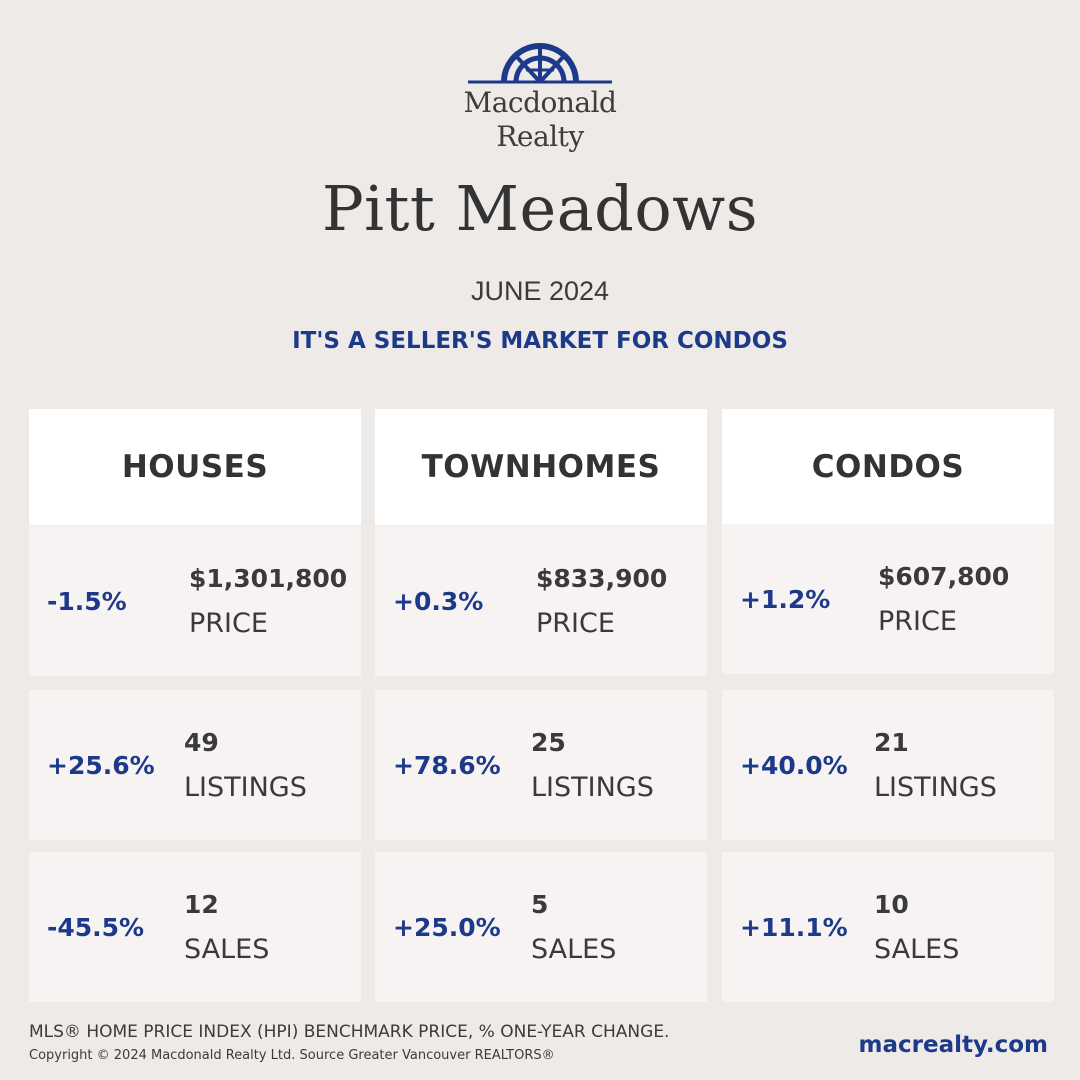 This screenshot has width=1080, height=1080. Describe the element at coordinates (447, 927) in the screenshot. I see `sales-change: +25.0%` at that location.